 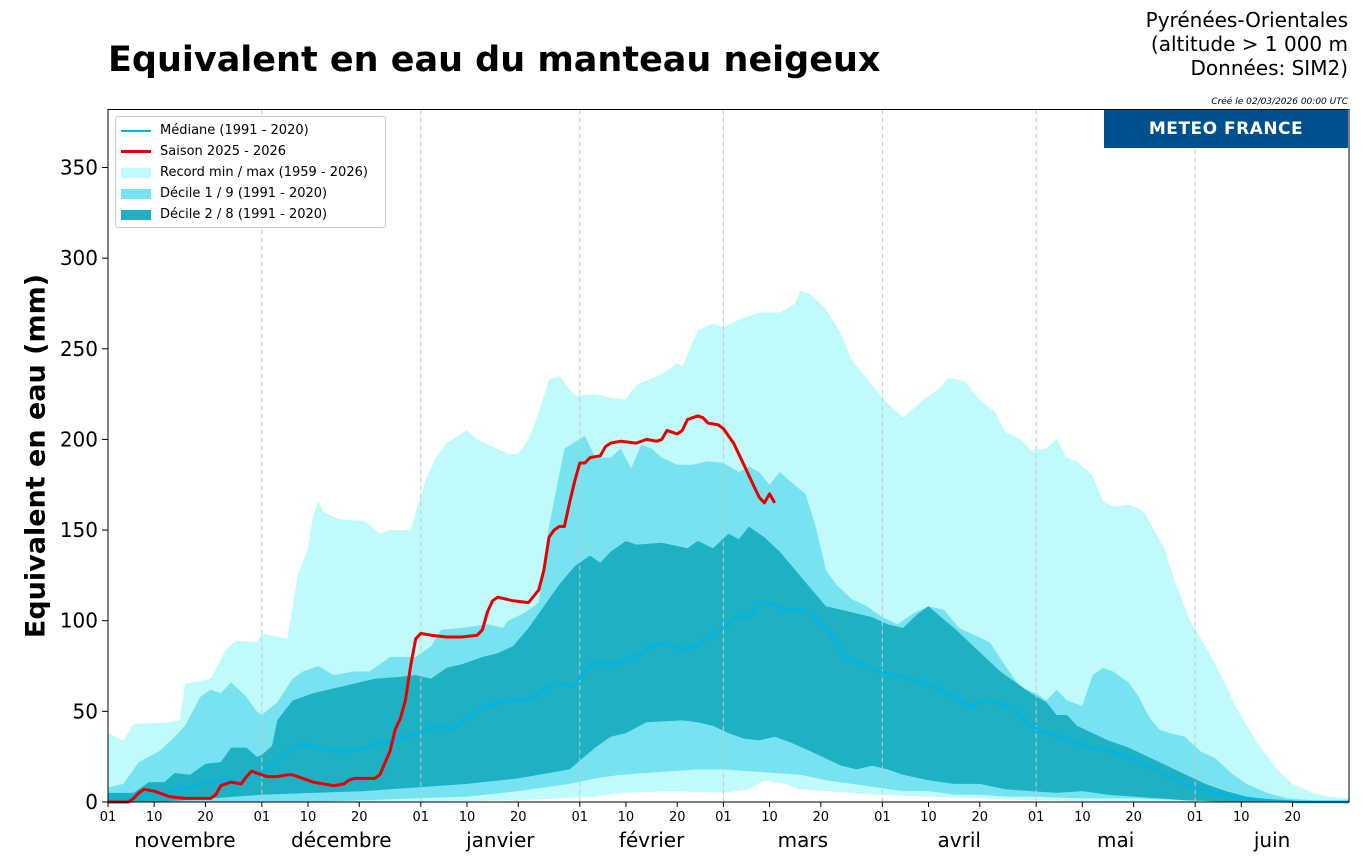 I want to click on legend-item: Décile 2 / 8 (1991 - 2020), so click(x=250, y=214).